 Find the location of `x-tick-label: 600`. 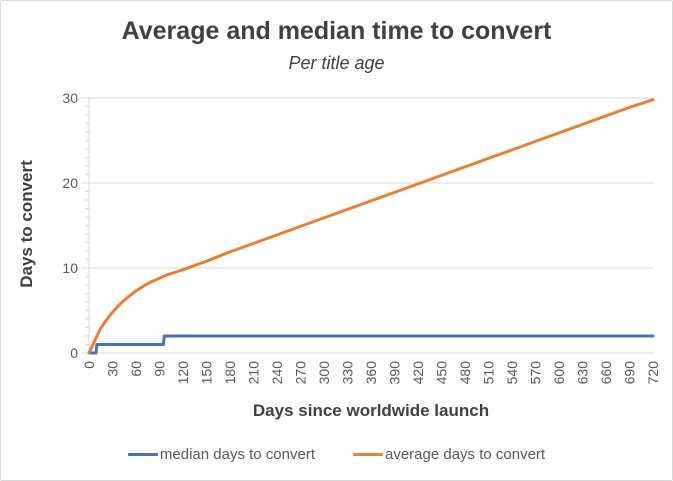

x-tick-label: 600 is located at coordinates (559, 373).